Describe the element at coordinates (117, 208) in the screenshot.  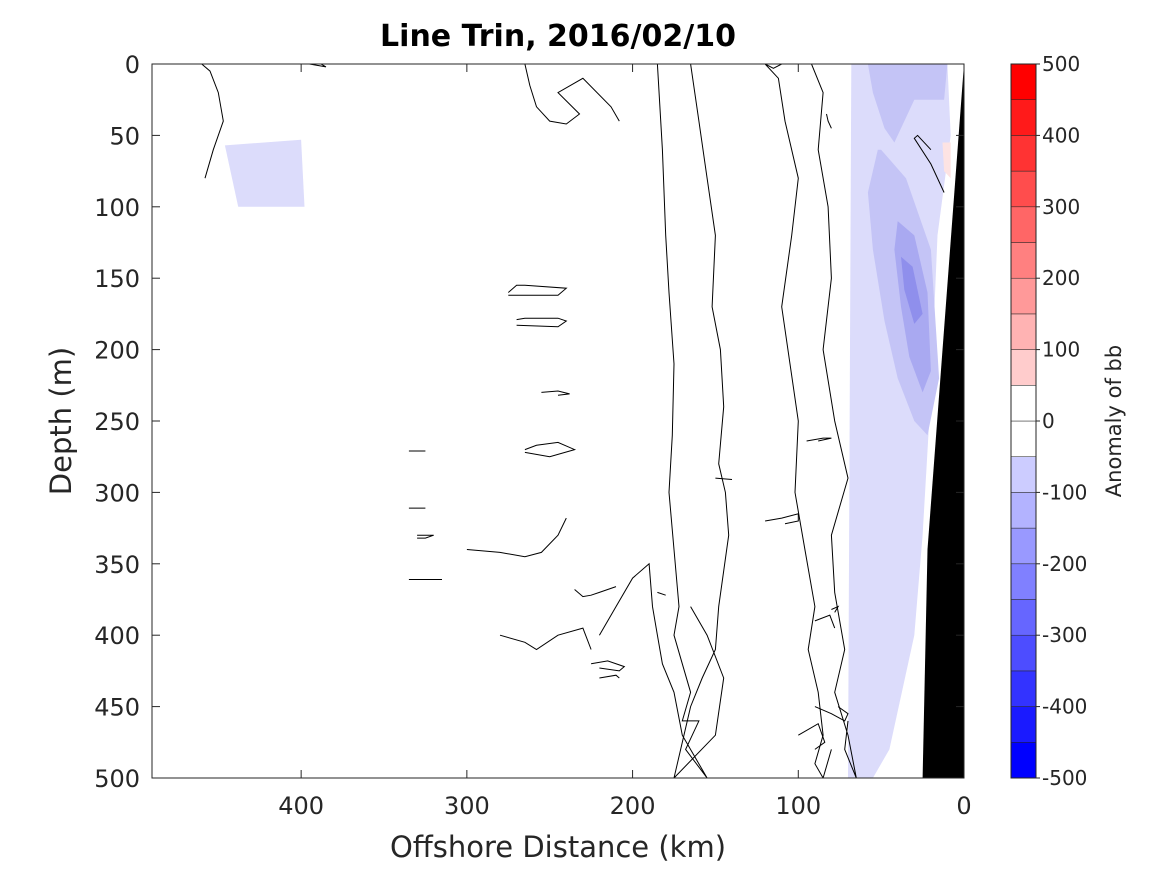
I see `y-tick-label-100: 100` at that location.